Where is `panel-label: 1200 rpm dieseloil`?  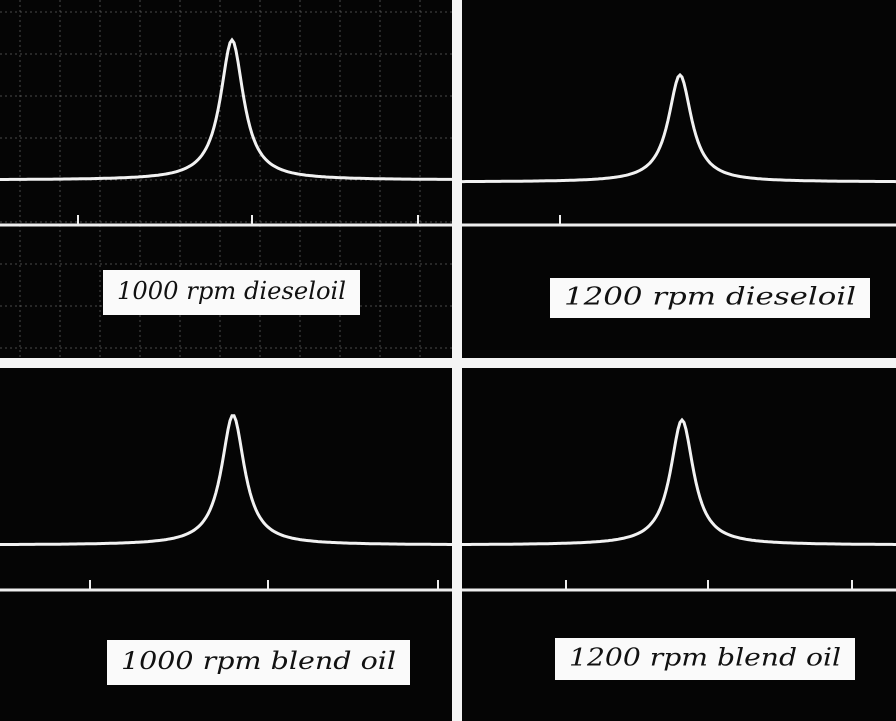
panel-label: 1200 rpm dieseloil is located at coordinates (710, 297).